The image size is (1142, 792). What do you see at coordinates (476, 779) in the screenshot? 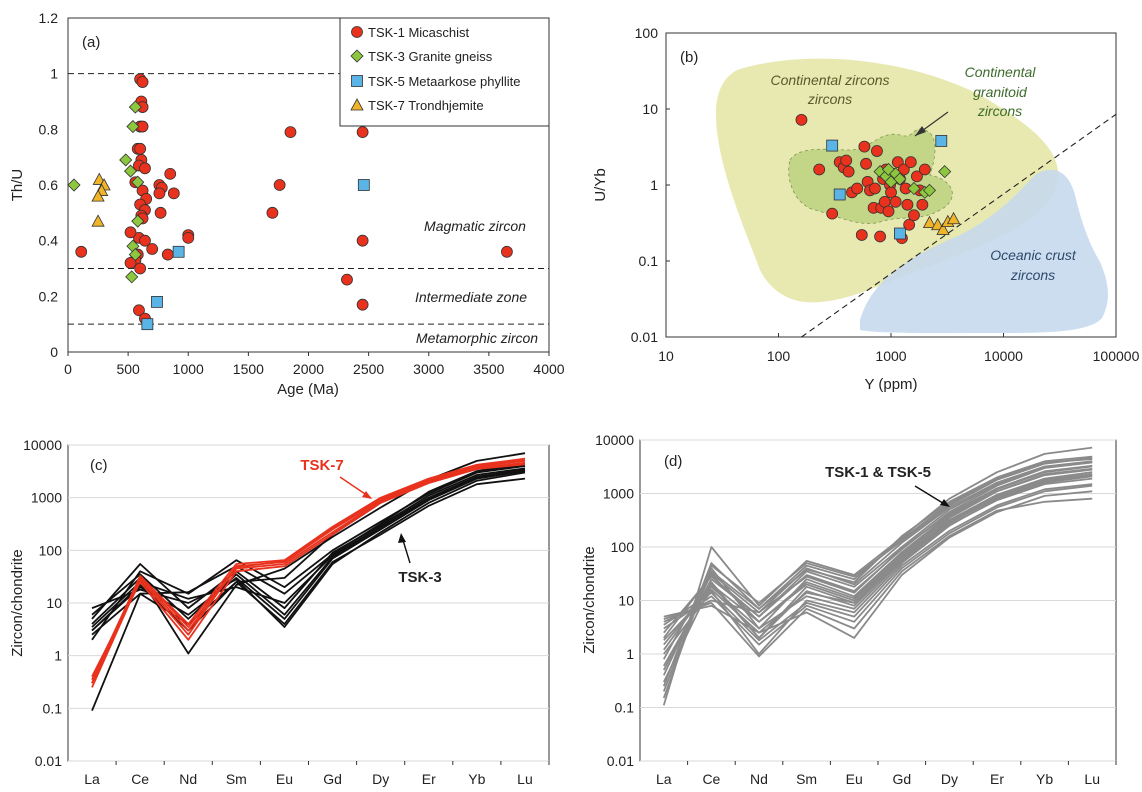
I see `x-tick-label: Yb` at bounding box center [476, 779].